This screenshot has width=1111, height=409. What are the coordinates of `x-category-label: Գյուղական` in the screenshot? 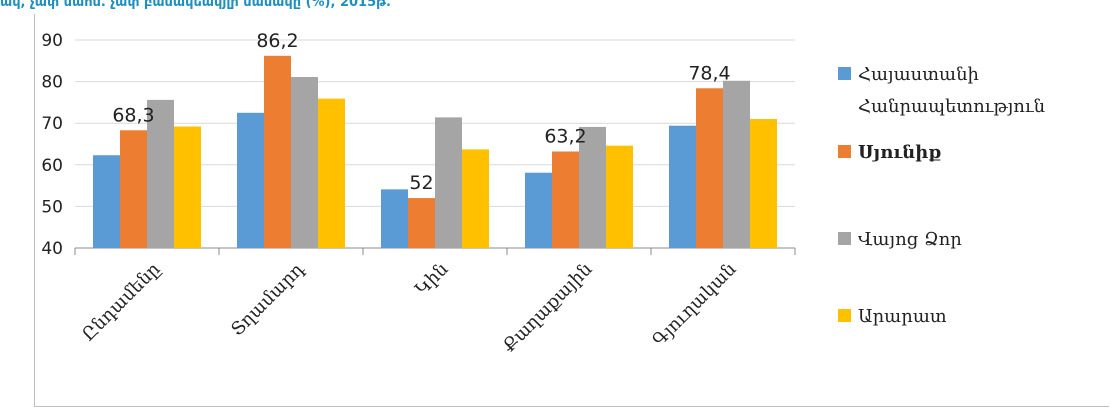 It's located at (695, 305).